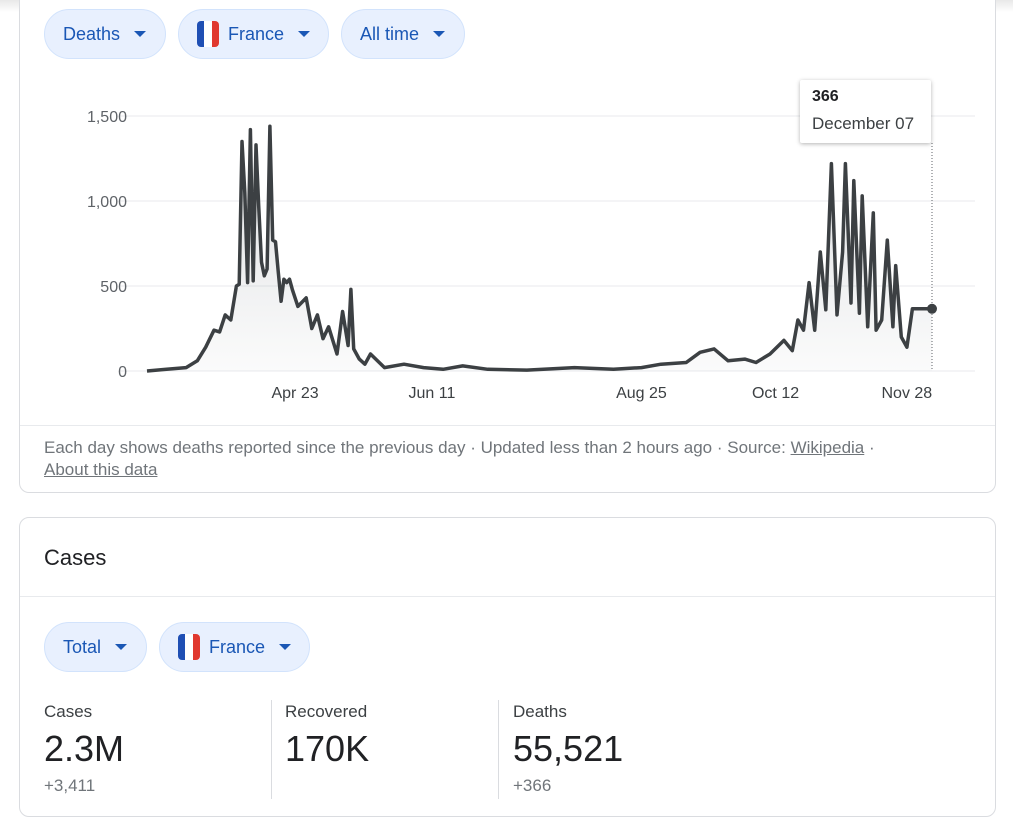  I want to click on stat-delta: +3,411, so click(70, 785).